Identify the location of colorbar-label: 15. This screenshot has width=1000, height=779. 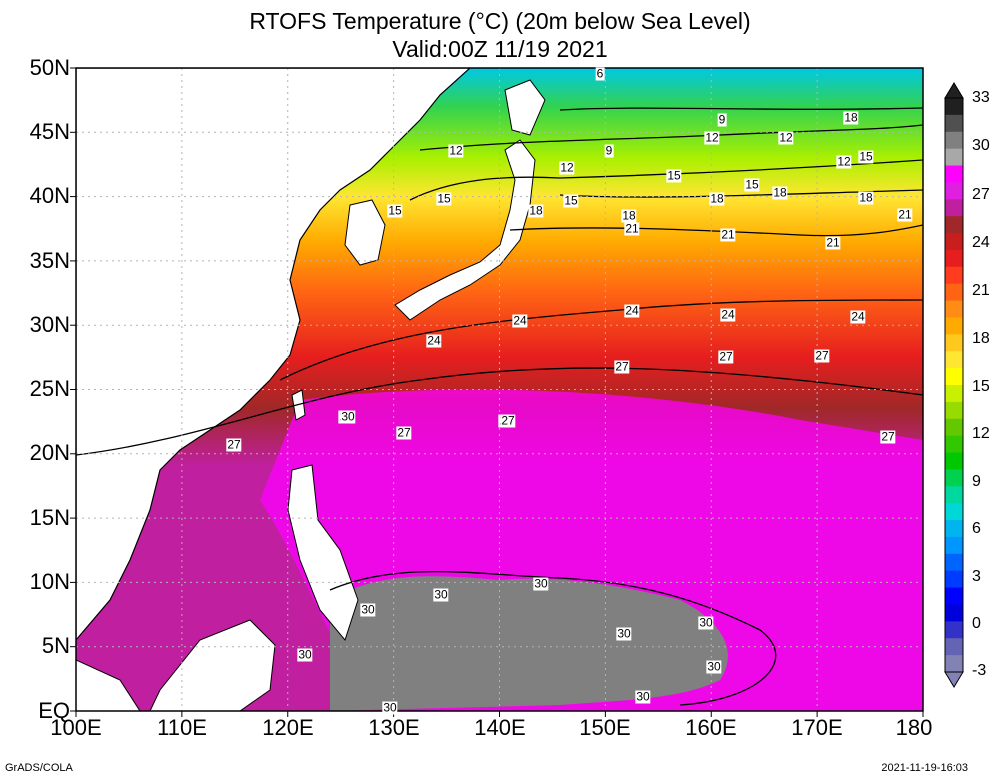
(981, 386).